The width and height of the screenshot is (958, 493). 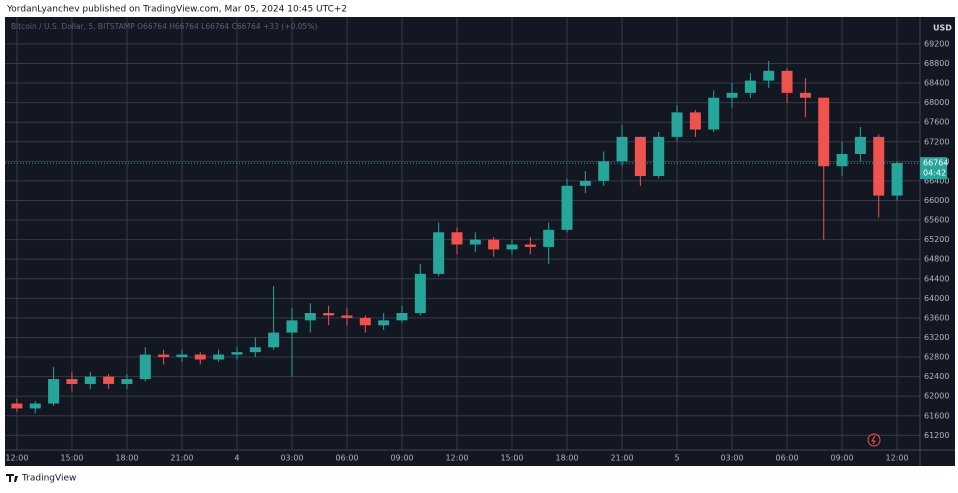 I want to click on y-tick-label: 61200, so click(x=936, y=435).